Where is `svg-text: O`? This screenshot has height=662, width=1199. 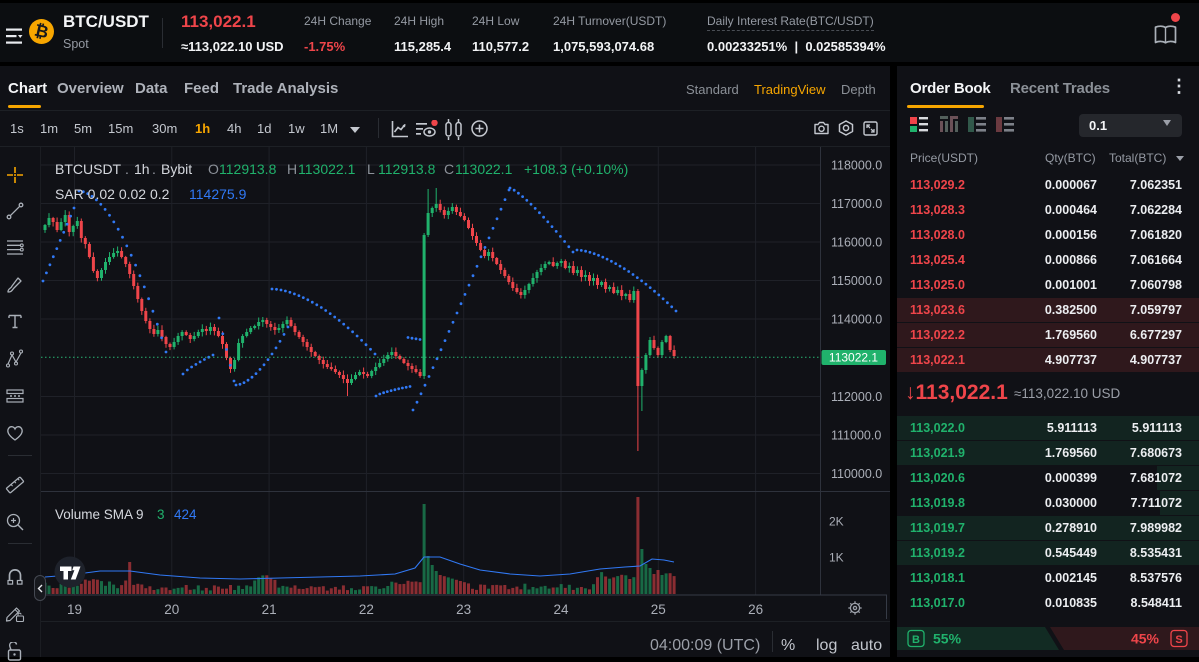 svg-text: O is located at coordinates (213, 169).